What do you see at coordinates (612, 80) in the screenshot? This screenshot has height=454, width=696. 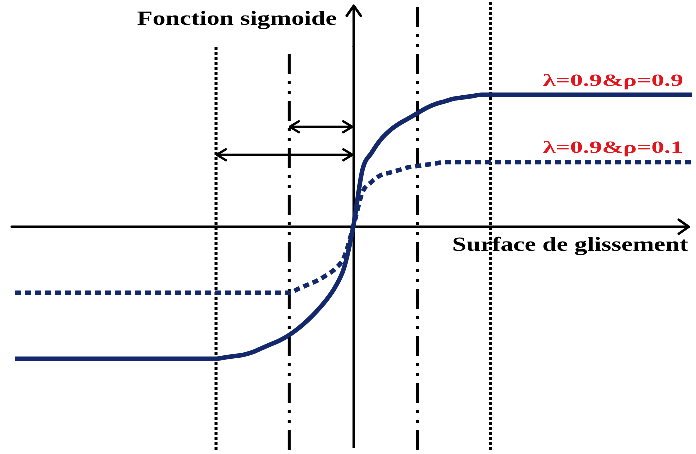 I see `series-label: λ=0.9&ρ=0.9` at bounding box center [612, 80].